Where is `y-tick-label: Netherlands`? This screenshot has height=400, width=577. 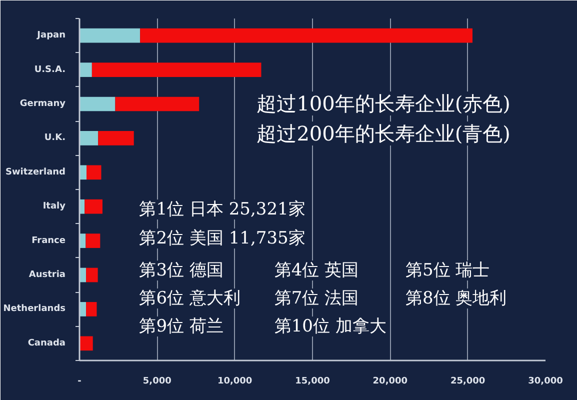 y-tick-label: Netherlands is located at coordinates (34, 309).